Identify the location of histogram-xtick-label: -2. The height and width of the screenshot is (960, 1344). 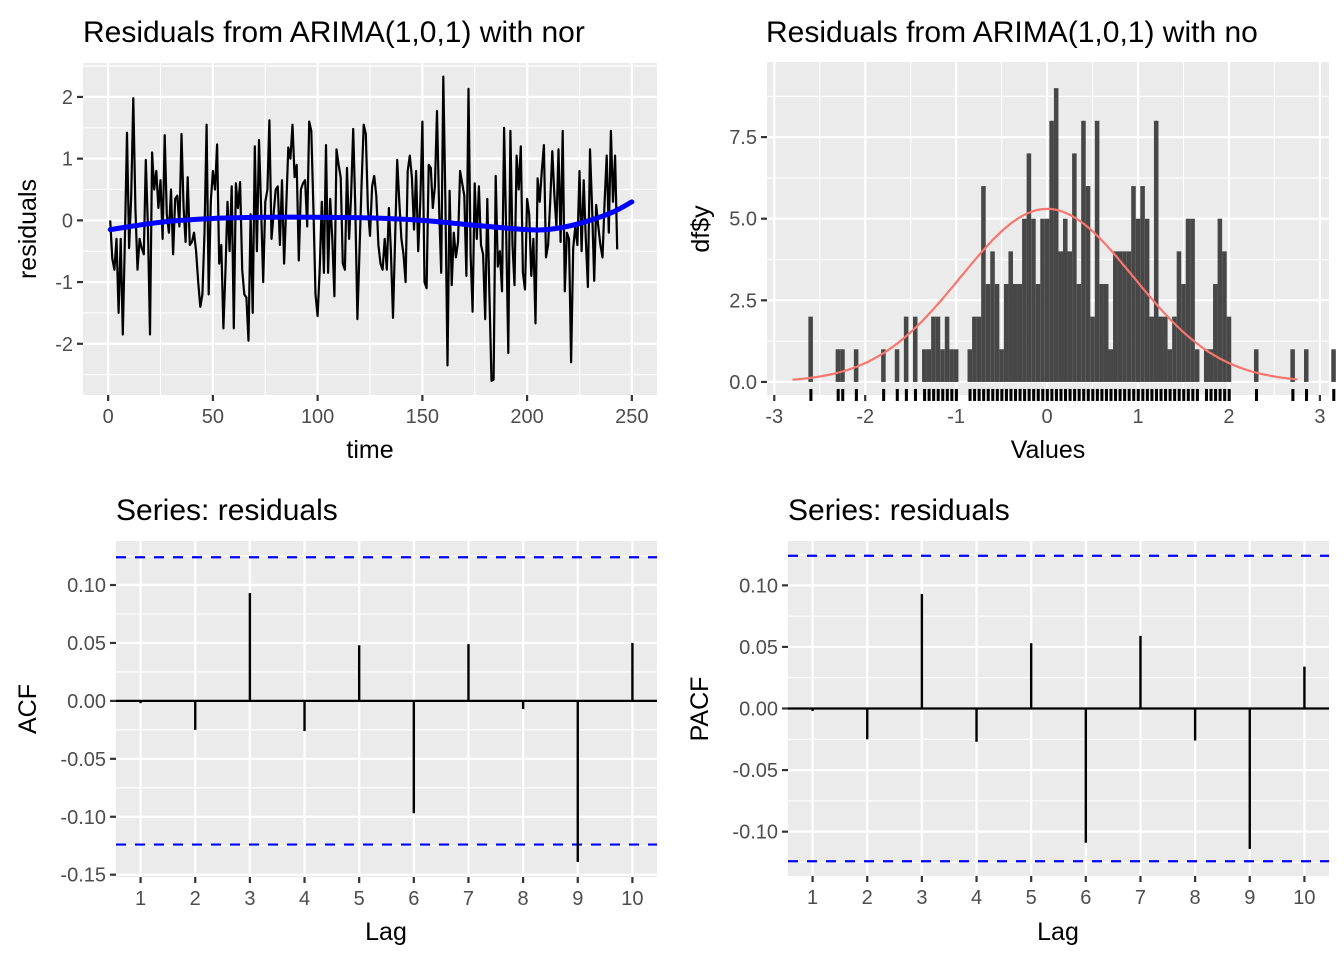
(865, 417).